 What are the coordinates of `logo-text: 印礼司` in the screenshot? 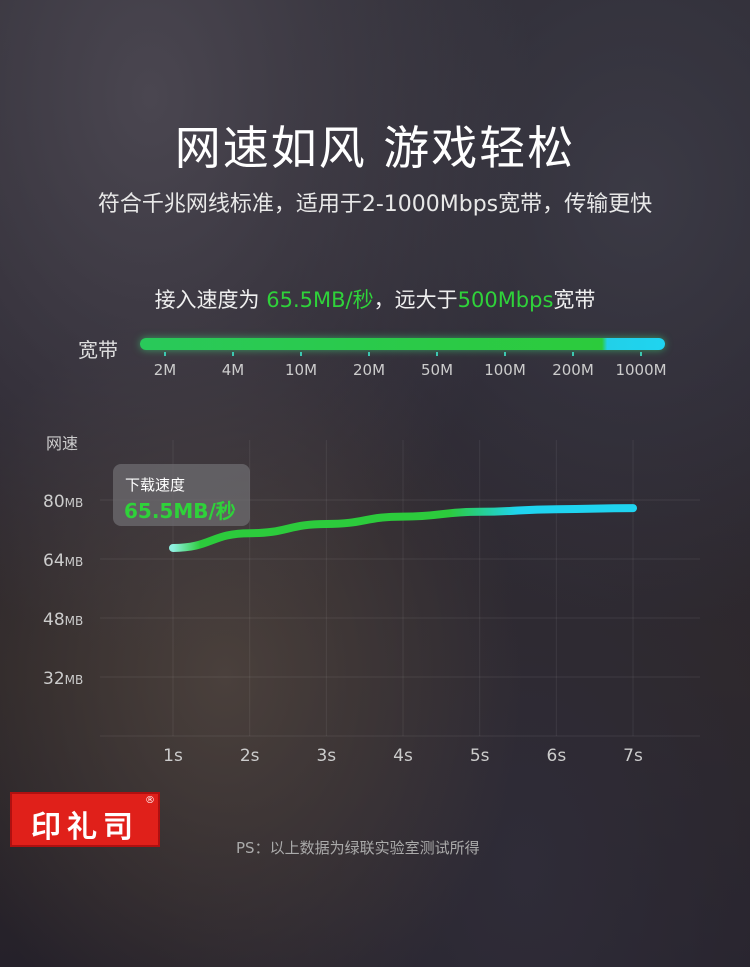 It's located at (85, 827).